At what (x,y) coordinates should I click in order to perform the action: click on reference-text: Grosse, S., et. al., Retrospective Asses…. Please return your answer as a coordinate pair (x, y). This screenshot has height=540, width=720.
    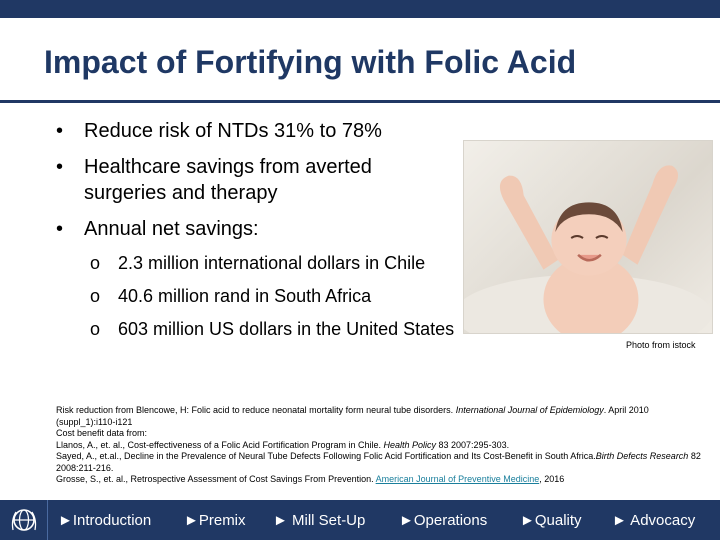
    Looking at the image, I should click on (216, 479).